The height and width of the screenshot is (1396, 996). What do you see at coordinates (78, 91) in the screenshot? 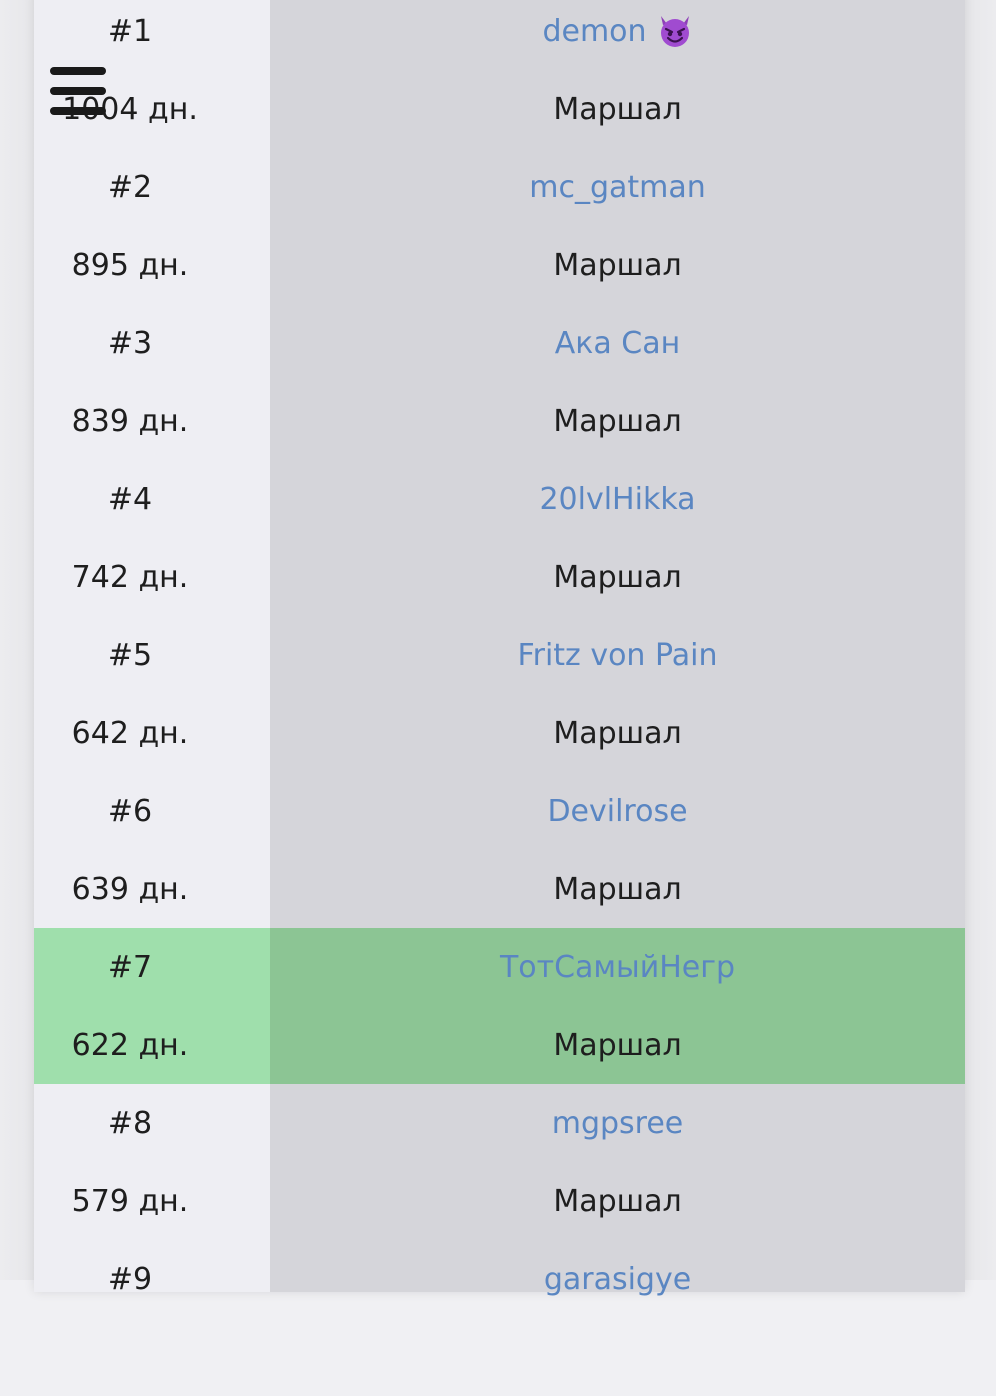
I see `hamburger-menu-icon` at bounding box center [78, 91].